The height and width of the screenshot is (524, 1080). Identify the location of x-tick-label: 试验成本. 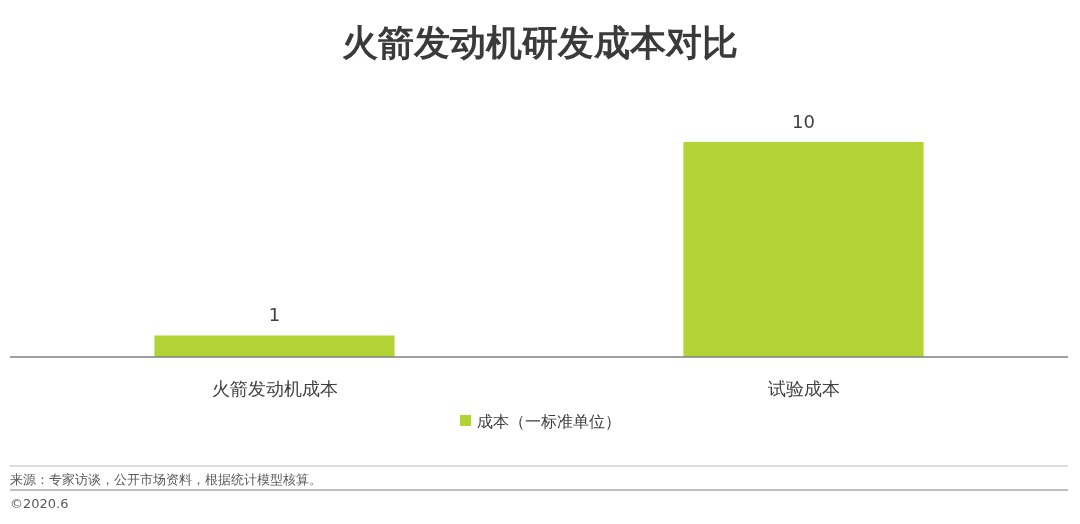
(803, 388).